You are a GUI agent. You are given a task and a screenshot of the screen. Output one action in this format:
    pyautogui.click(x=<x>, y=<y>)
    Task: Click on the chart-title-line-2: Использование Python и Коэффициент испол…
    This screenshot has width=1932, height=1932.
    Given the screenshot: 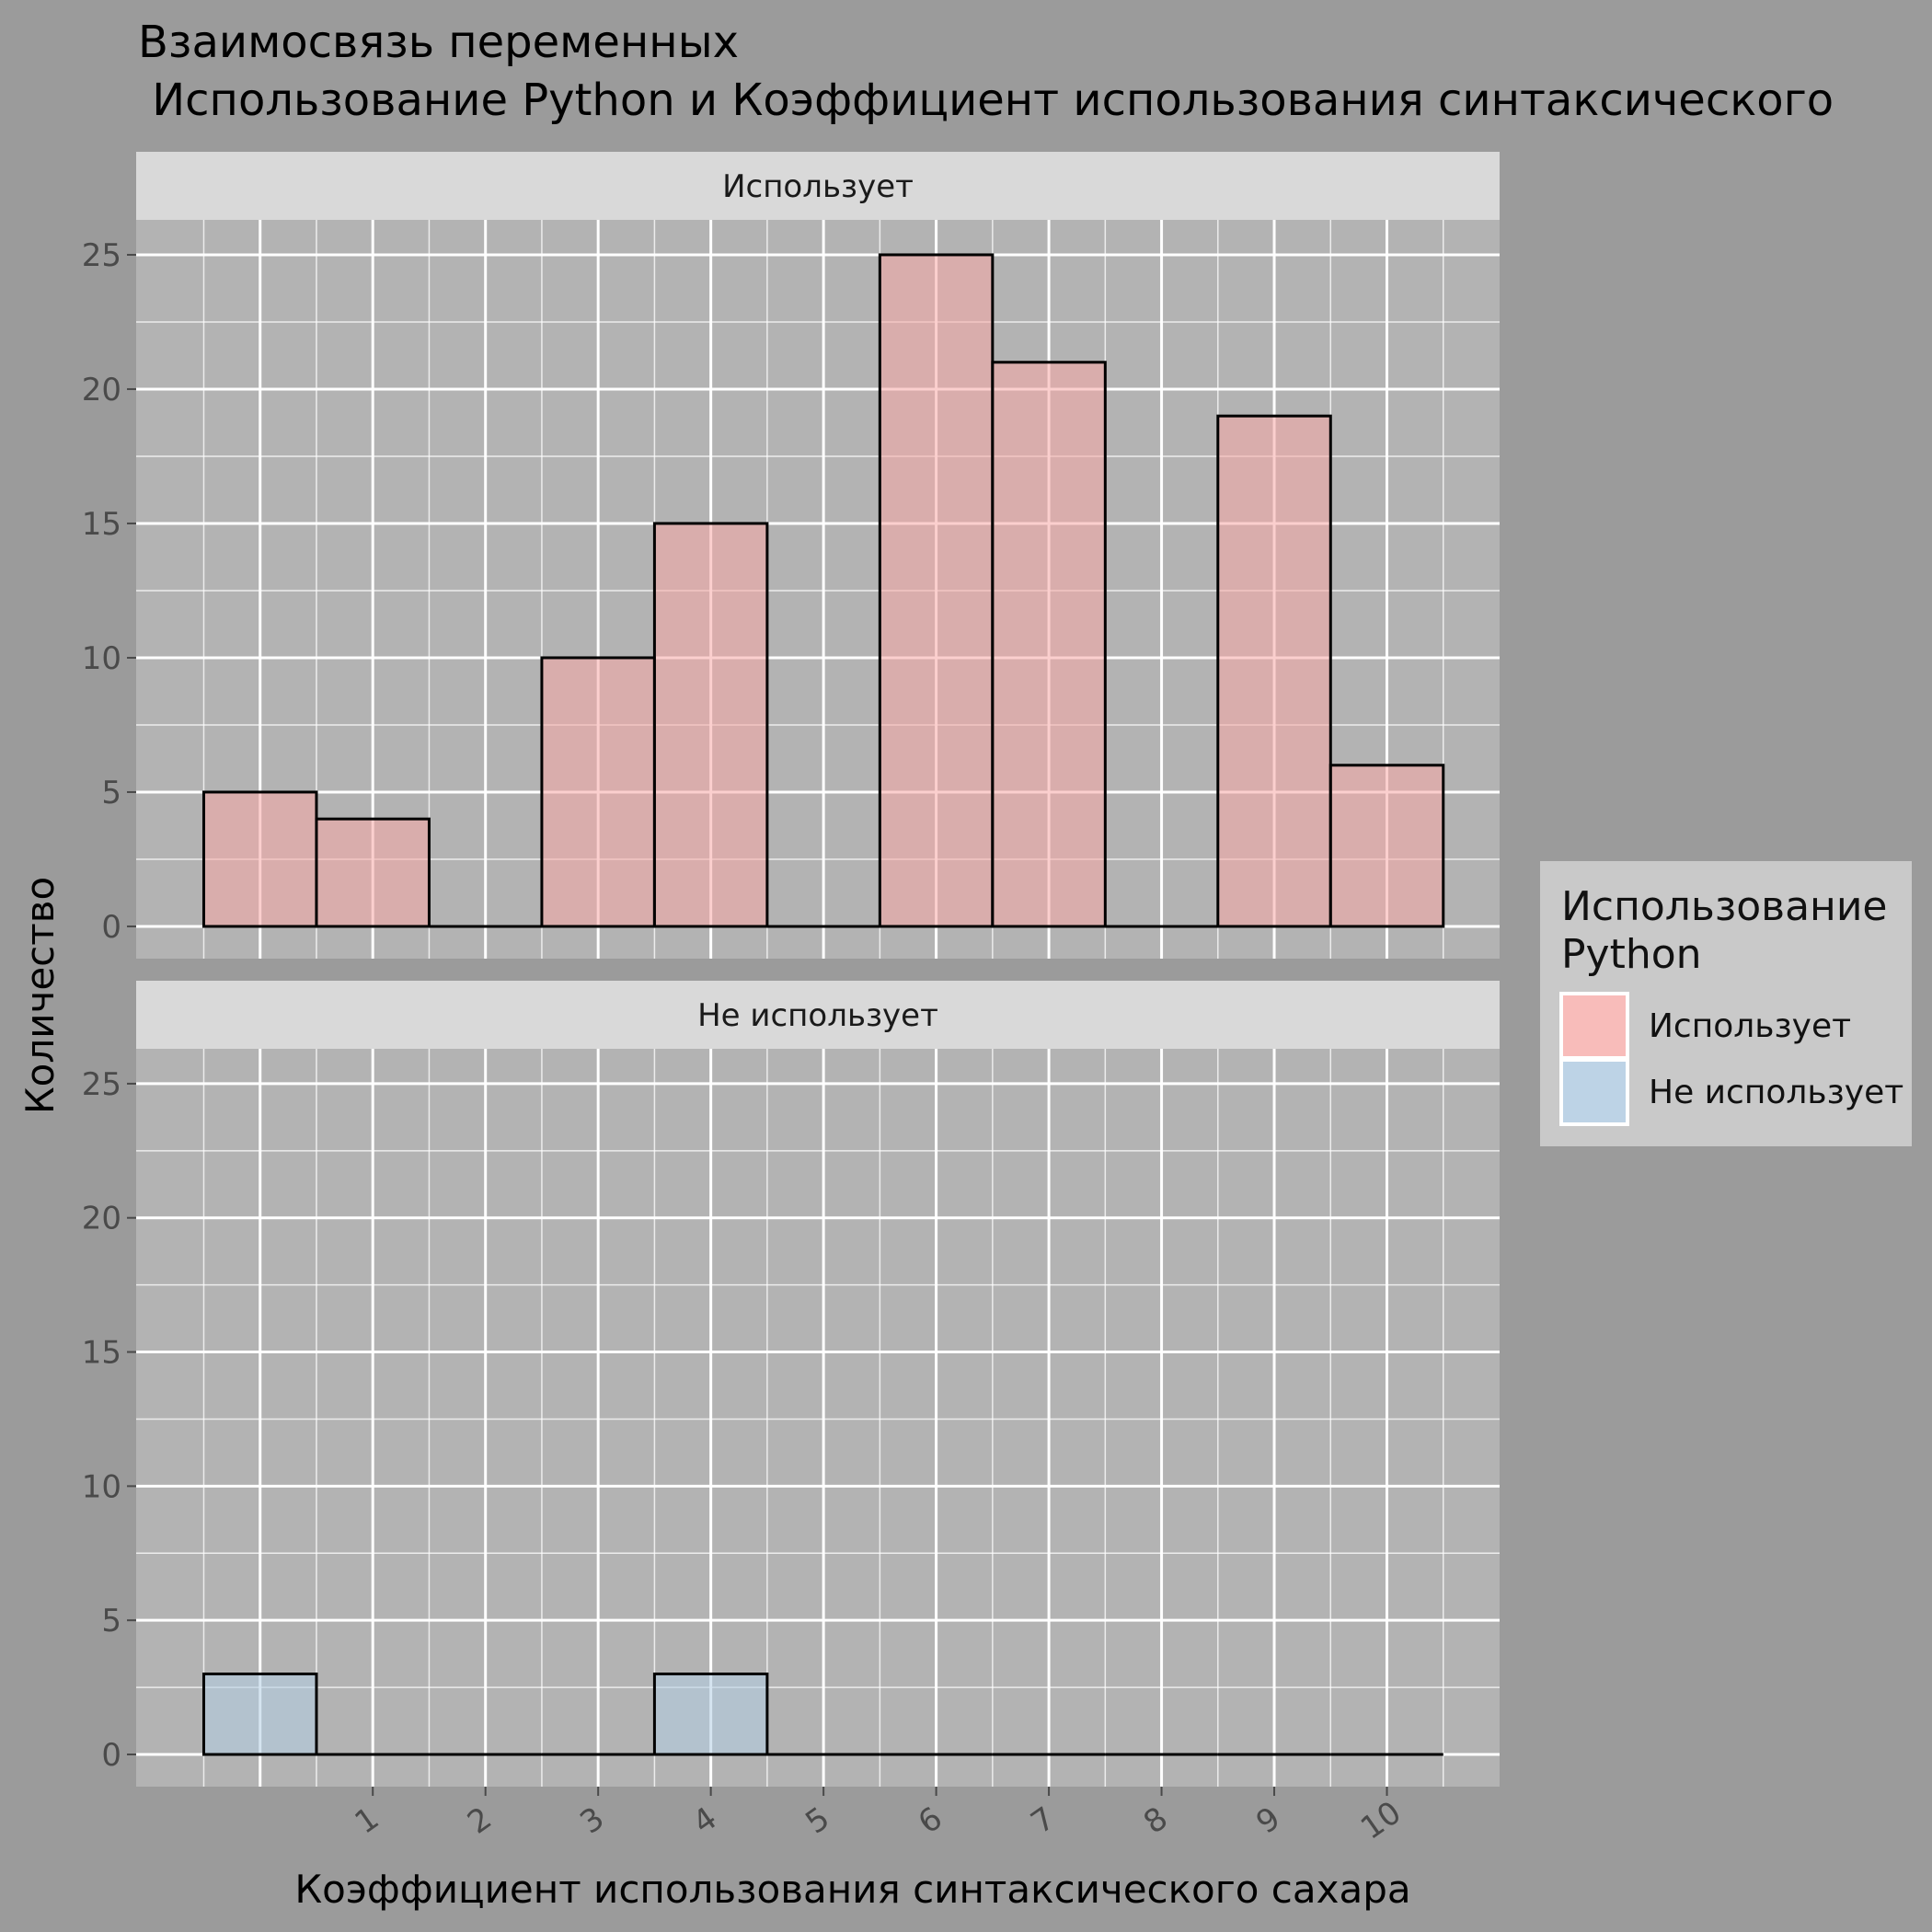 What is the action you would take?
    pyautogui.click(x=986, y=100)
    